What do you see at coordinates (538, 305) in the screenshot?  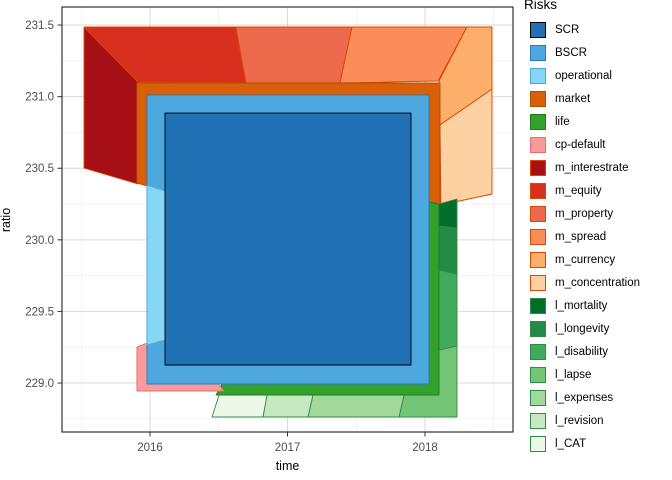 I see `legend-swatch-l_mortality` at bounding box center [538, 305].